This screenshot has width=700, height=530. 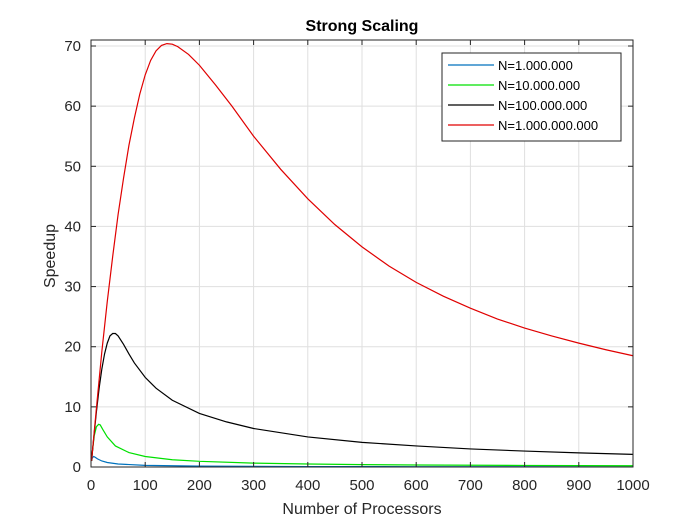 I want to click on legend-label-3: N=100.000.000, so click(x=542, y=105).